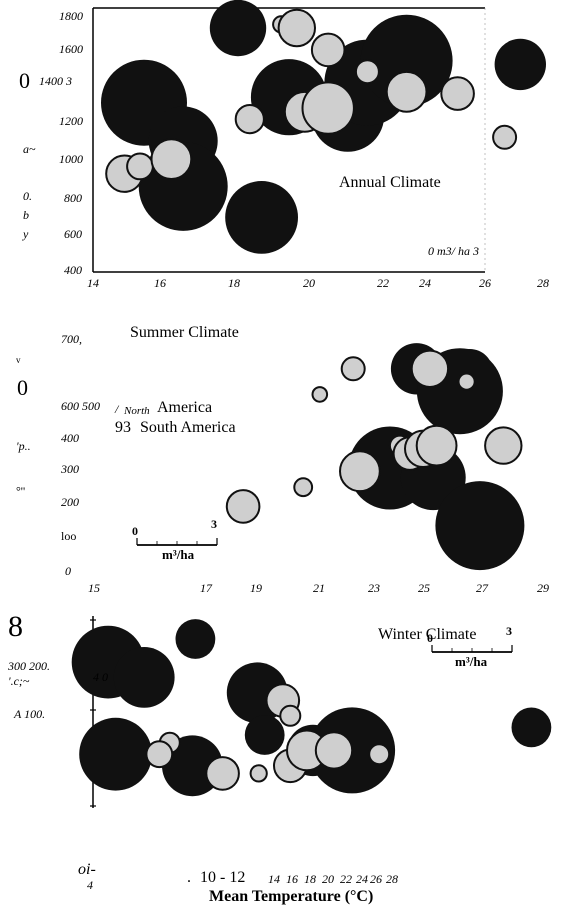  Describe the element at coordinates (256, 588) in the screenshot. I see `summer-xtick-19: 19` at that location.